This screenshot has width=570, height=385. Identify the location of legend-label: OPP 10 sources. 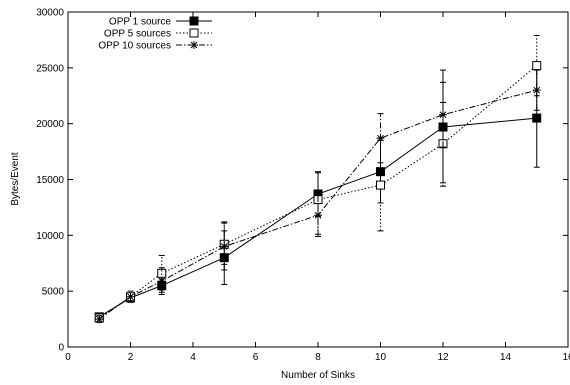
(134, 46).